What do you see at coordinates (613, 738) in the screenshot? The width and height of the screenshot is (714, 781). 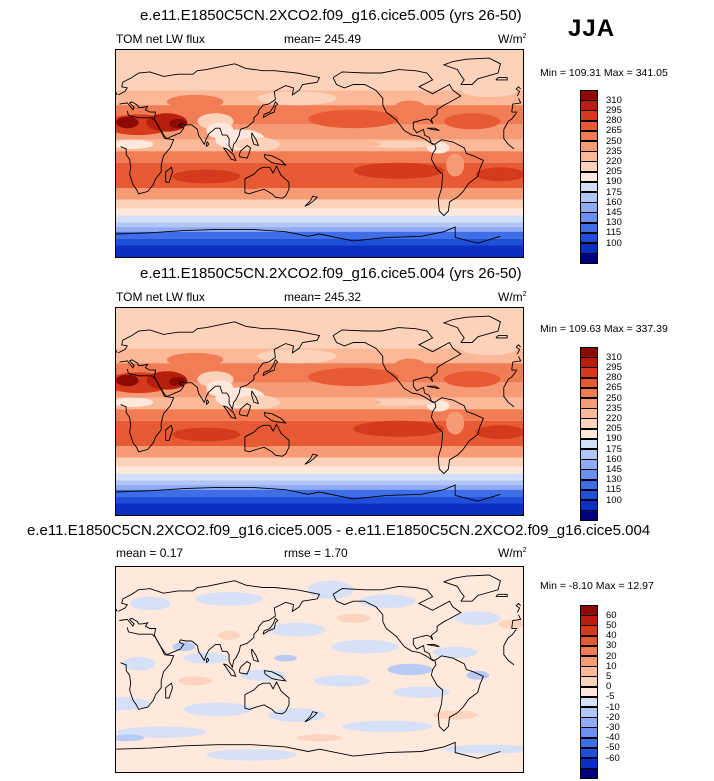 I see `colorbar-tick-label: -40` at bounding box center [613, 738].